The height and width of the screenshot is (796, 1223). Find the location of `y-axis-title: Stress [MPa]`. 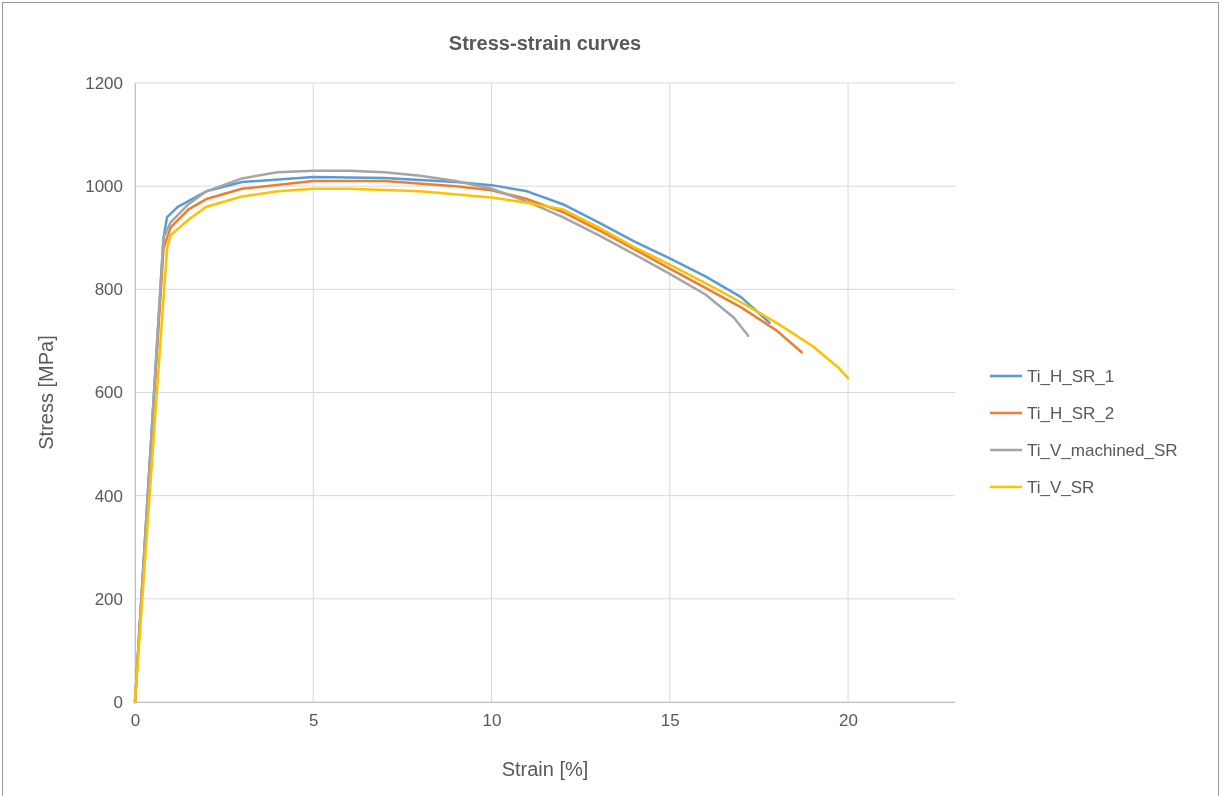

y-axis-title: Stress [MPa] is located at coordinates (46, 392).